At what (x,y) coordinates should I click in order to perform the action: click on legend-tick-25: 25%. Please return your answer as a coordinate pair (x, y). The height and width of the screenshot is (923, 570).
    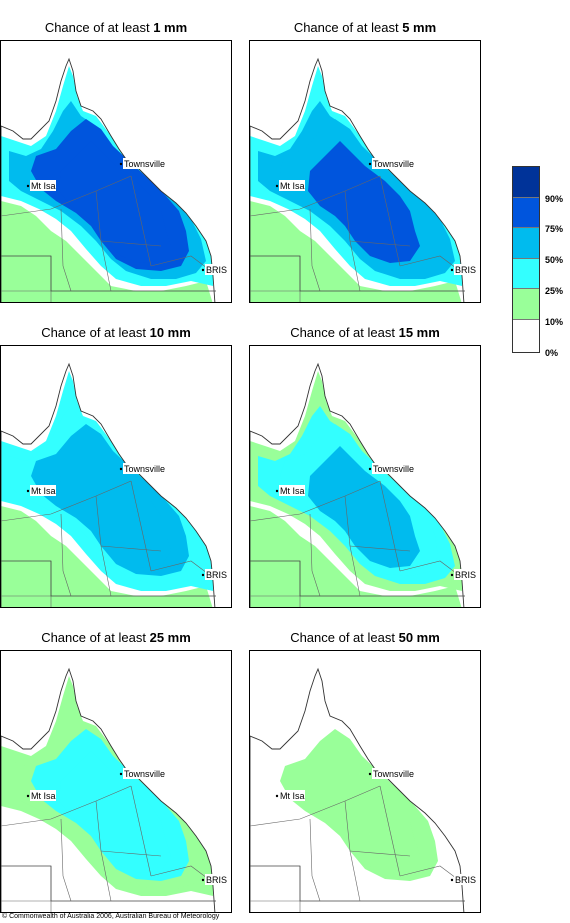
    Looking at the image, I should click on (554, 291).